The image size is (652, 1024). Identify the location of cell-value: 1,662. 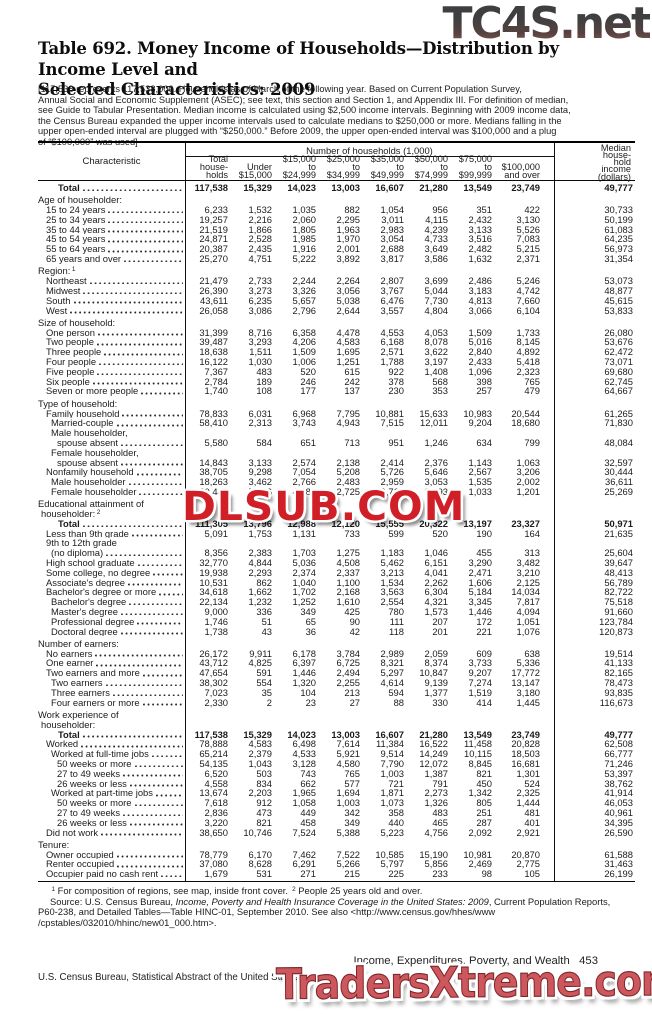
(260, 592).